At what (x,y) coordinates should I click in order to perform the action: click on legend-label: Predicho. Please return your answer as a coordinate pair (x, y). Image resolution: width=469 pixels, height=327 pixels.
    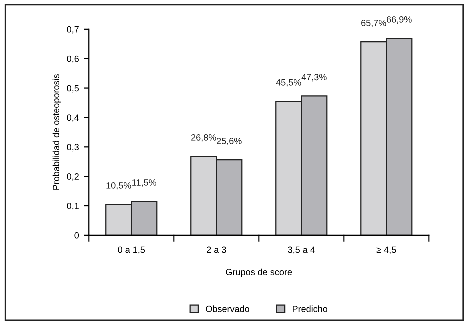
    Looking at the image, I should click on (310, 309).